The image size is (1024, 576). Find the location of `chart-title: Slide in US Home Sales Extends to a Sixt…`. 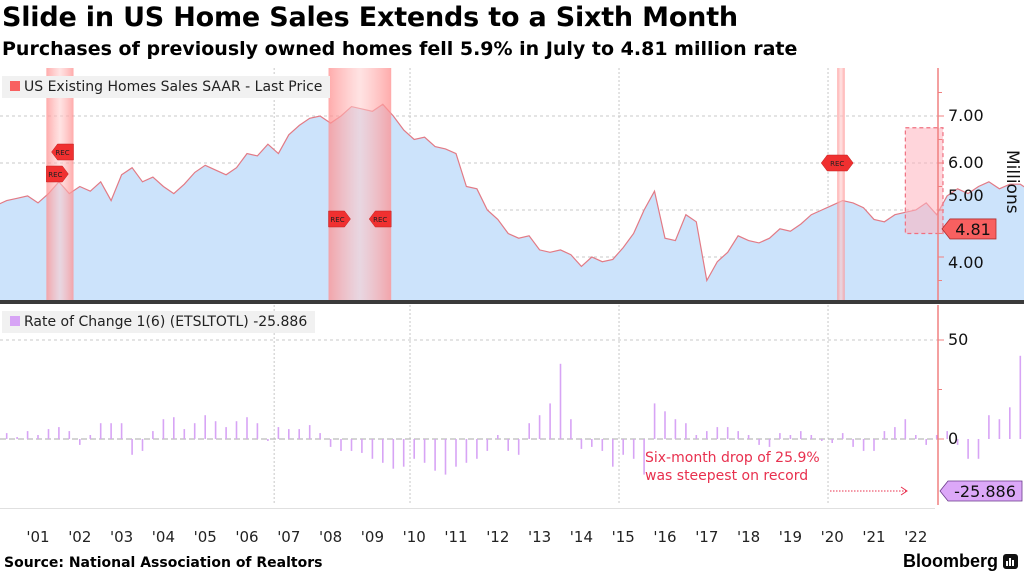

chart-title: Slide in US Home Sales Extends to a Sixt… is located at coordinates (370, 17).